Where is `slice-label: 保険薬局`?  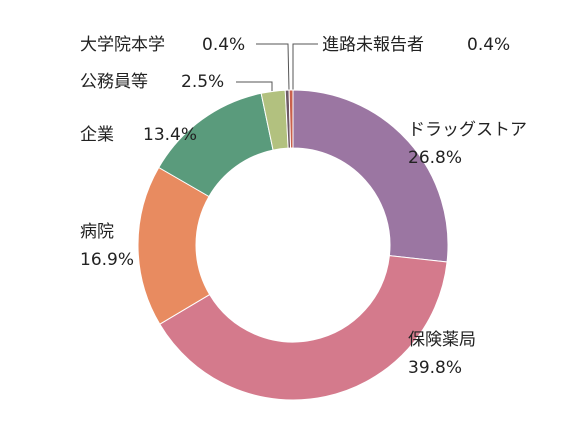 slice-label: 保険薬局 is located at coordinates (442, 340).